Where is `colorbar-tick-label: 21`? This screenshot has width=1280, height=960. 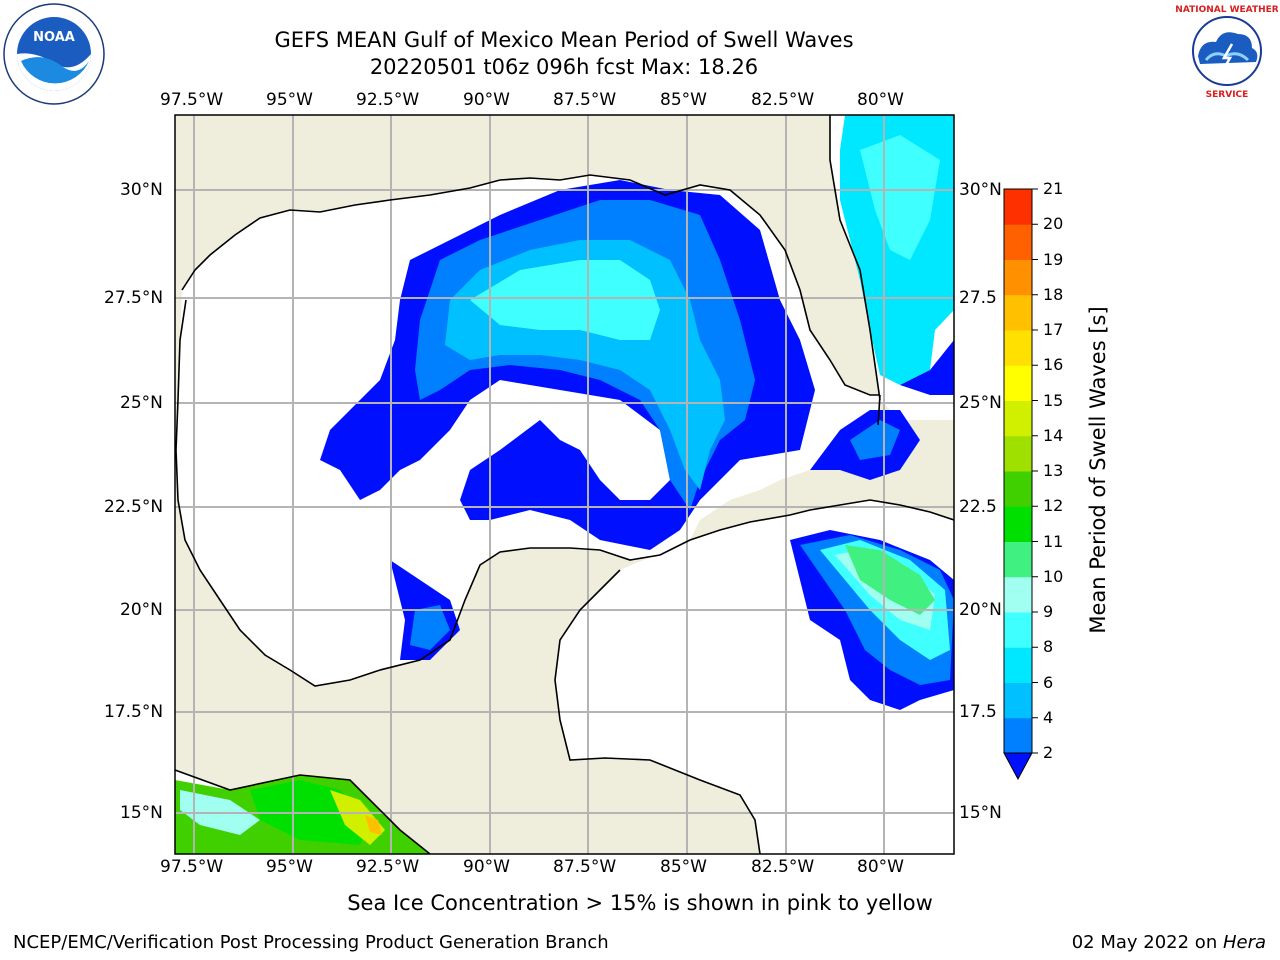 colorbar-tick-label: 21 is located at coordinates (1053, 188).